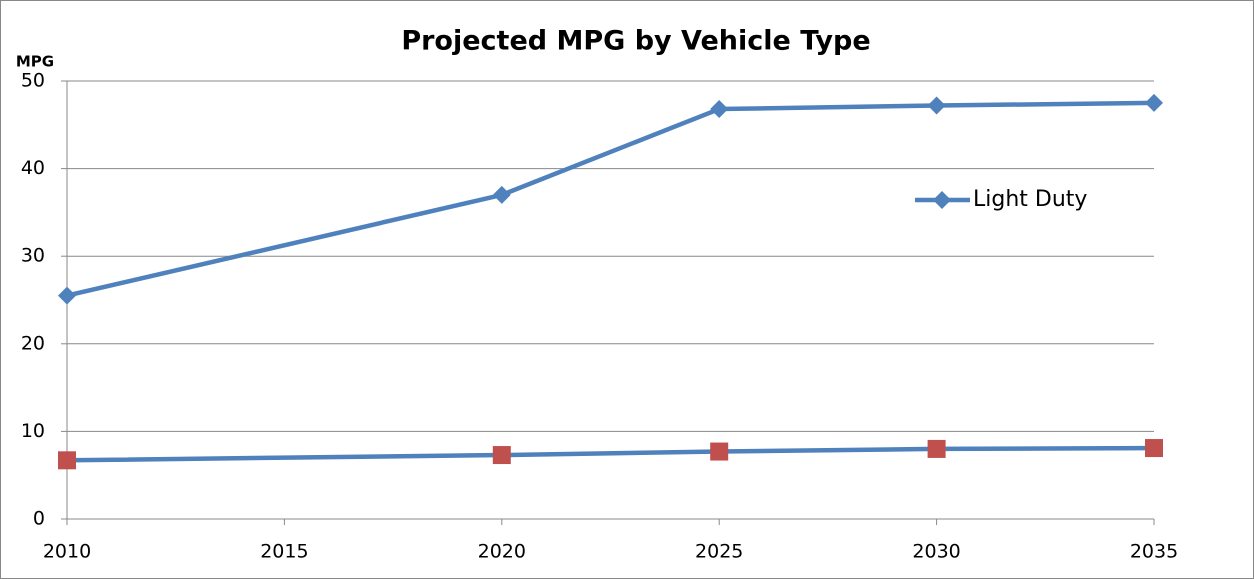 Image resolution: width=1254 pixels, height=579 pixels. What do you see at coordinates (719, 552) in the screenshot?
I see `x-tick-label: 2025` at bounding box center [719, 552].